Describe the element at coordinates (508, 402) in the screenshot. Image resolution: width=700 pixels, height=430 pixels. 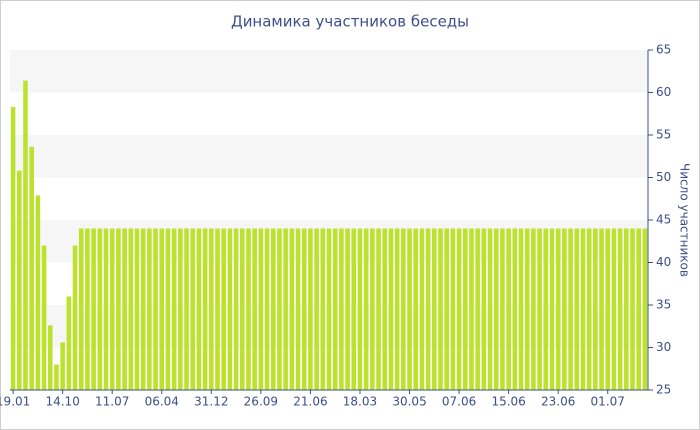
I see `x-tick-label: 15.06` at that location.